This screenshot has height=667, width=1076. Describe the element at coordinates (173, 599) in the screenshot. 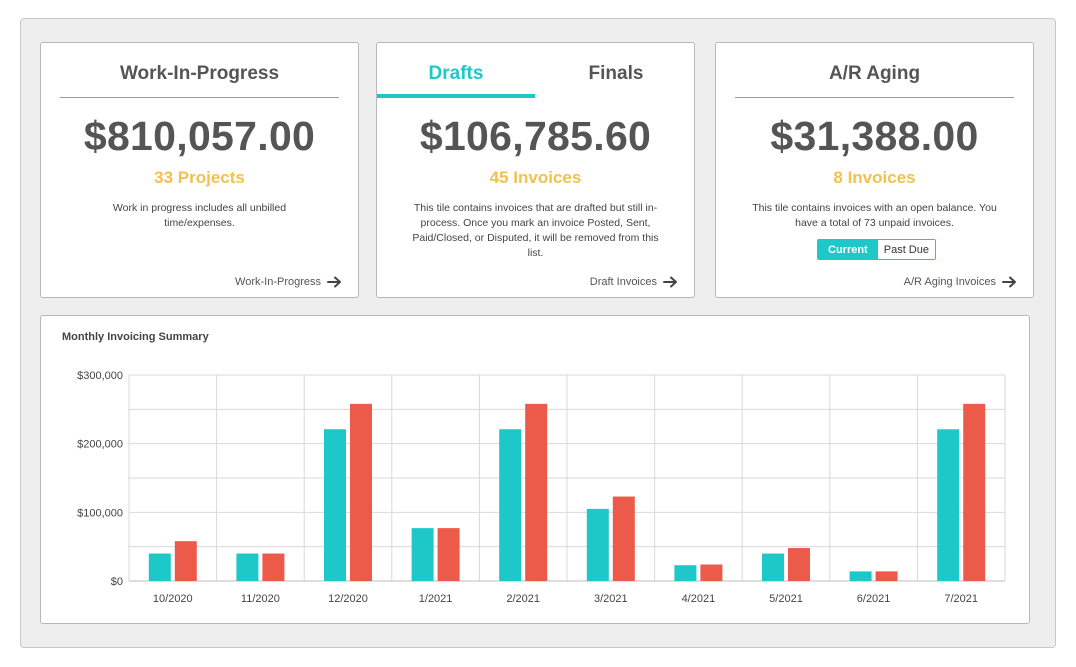

I see `x-tick-label: 10/2020` at that location.